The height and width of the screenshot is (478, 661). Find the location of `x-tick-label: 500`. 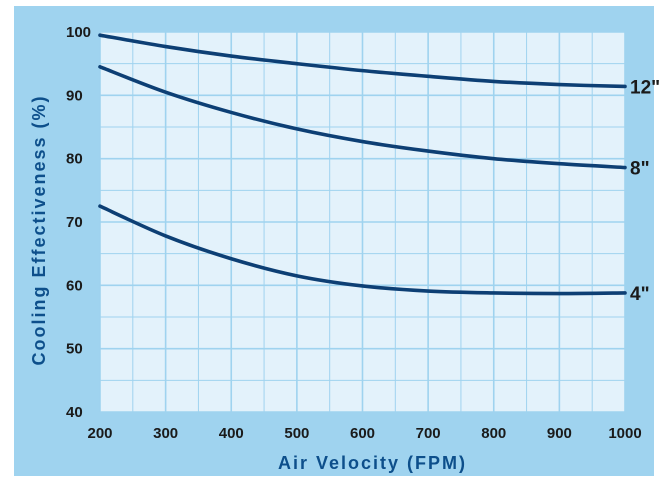

x-tick-label: 500 is located at coordinates (296, 433).